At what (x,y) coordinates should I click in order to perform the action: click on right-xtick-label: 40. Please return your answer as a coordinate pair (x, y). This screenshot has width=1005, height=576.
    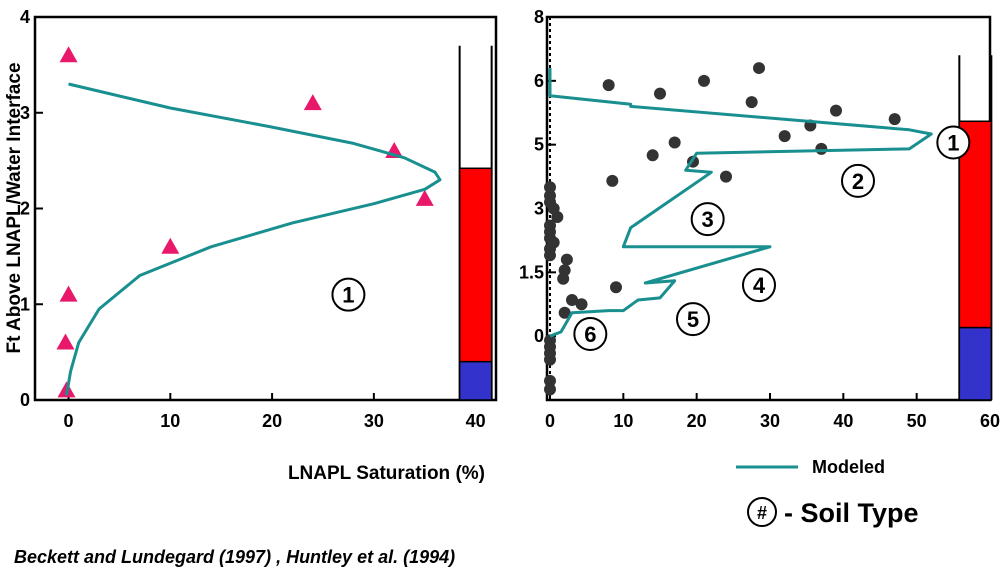
    Looking at the image, I should click on (843, 421).